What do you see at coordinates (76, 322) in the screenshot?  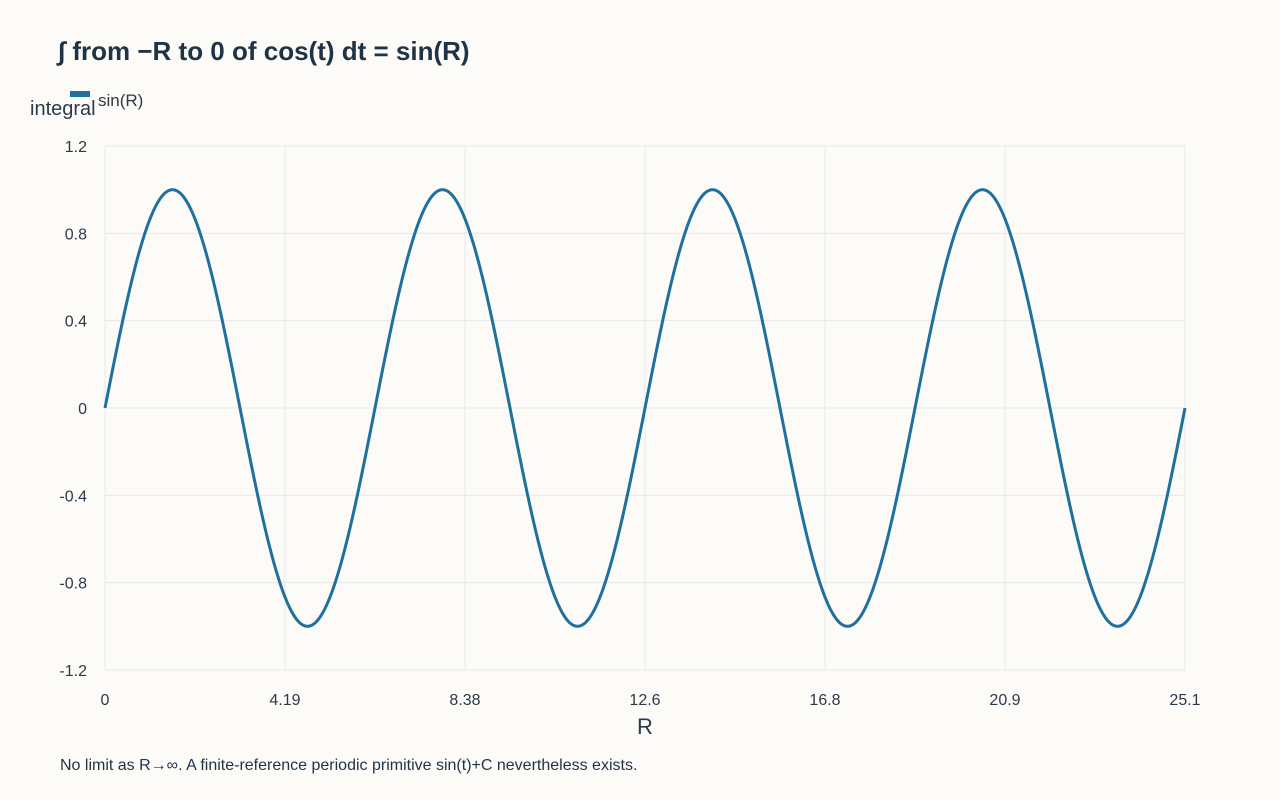 I see `y-tick-label: 0.4` at bounding box center [76, 322].